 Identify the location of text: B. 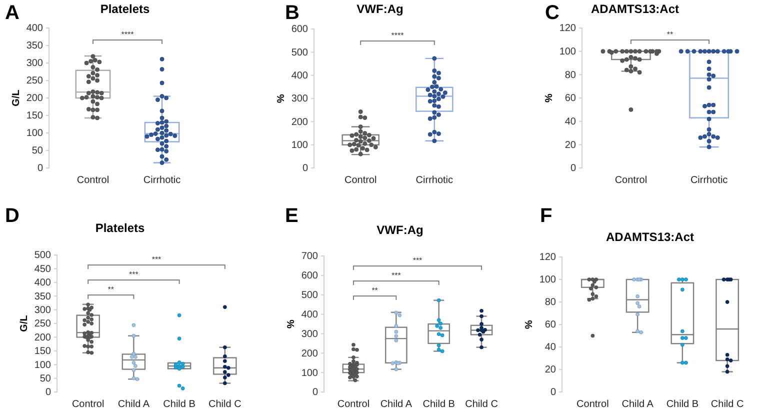
(292, 13).